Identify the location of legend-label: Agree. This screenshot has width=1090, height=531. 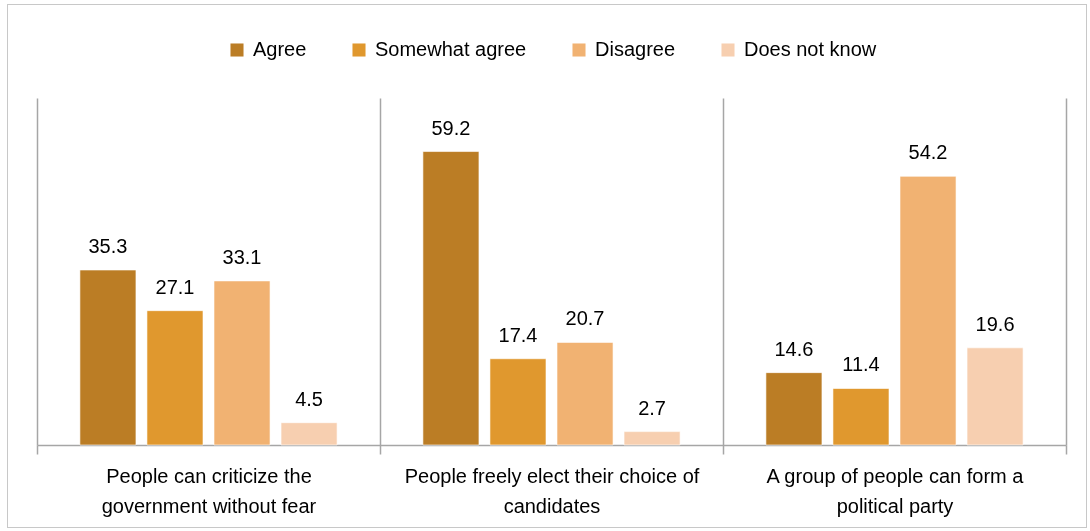
(280, 49).